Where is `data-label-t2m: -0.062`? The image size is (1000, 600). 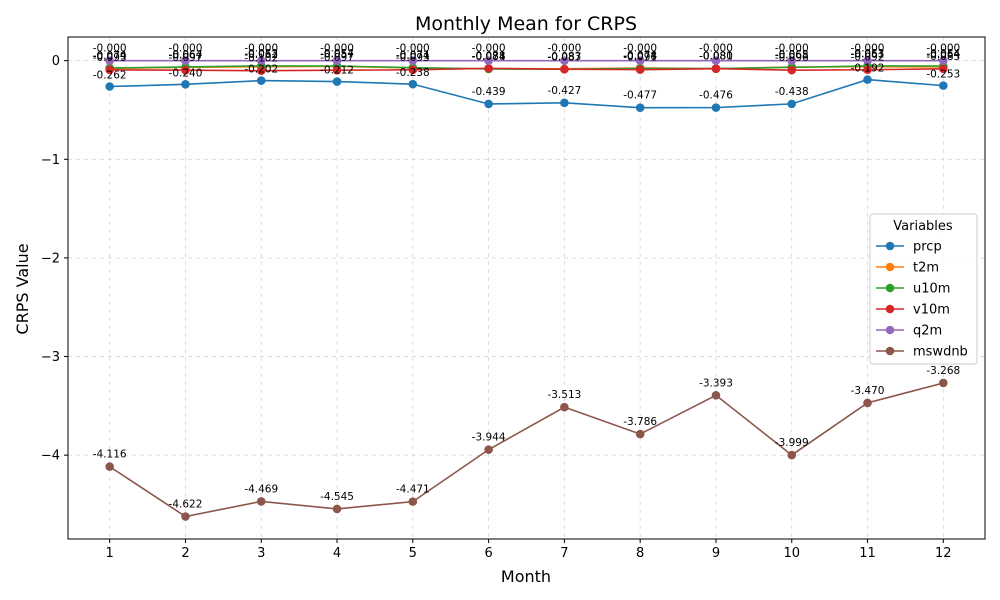
data-label-t2m: -0.062 is located at coordinates (261, 55).